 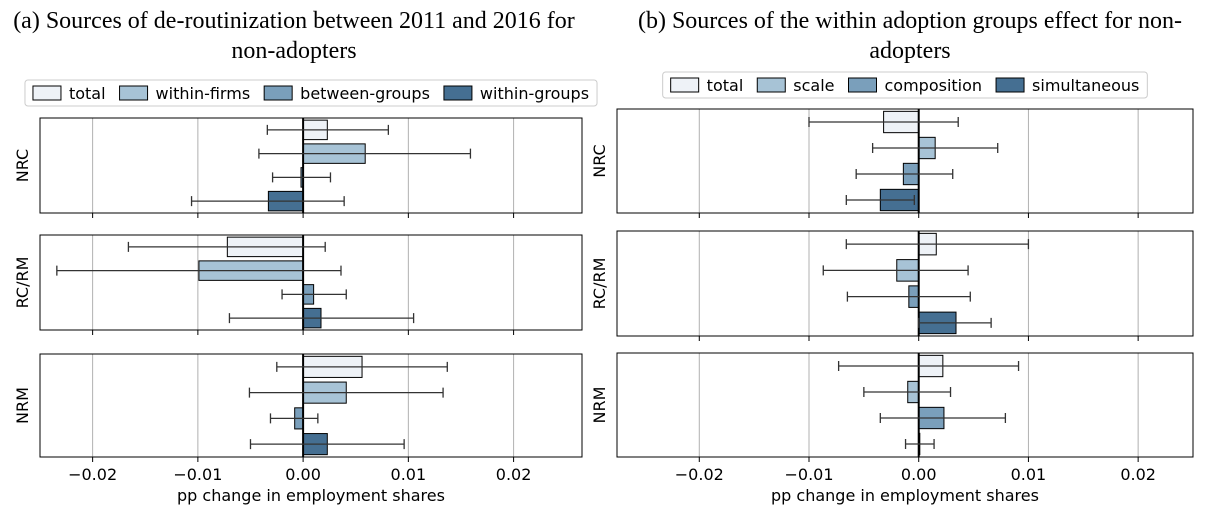 What do you see at coordinates (203, 93) in the screenshot?
I see `legend-label: within-firms` at bounding box center [203, 93].